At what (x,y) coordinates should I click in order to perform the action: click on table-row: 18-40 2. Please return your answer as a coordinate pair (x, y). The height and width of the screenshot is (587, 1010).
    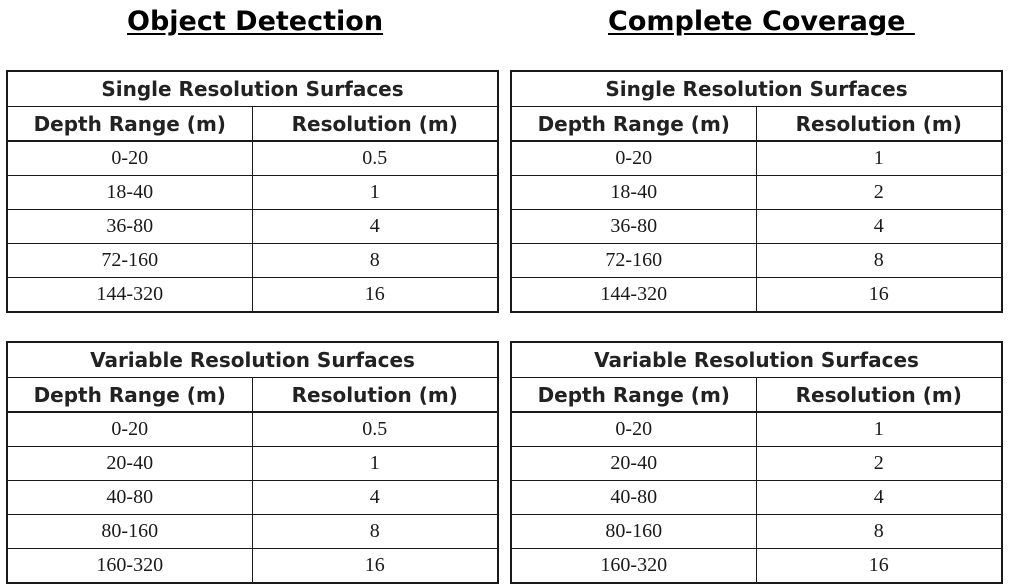
    Looking at the image, I should click on (756, 192).